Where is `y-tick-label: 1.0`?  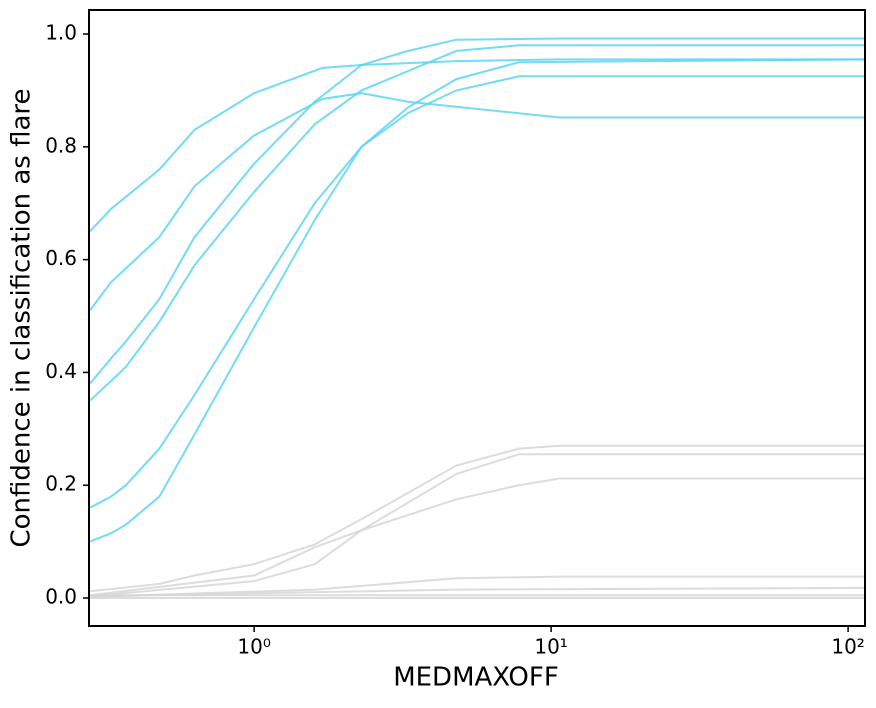 y-tick-label: 1.0 is located at coordinates (61, 33).